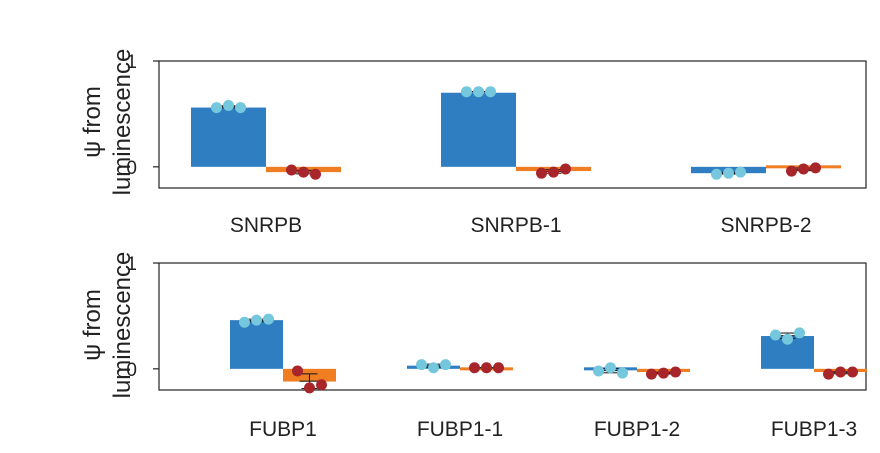 The width and height of the screenshot is (880, 453). I want to click on category-labels: FUBP1 FUBP1-1 FUBP1-2 FUBP1-3, so click(553, 429).